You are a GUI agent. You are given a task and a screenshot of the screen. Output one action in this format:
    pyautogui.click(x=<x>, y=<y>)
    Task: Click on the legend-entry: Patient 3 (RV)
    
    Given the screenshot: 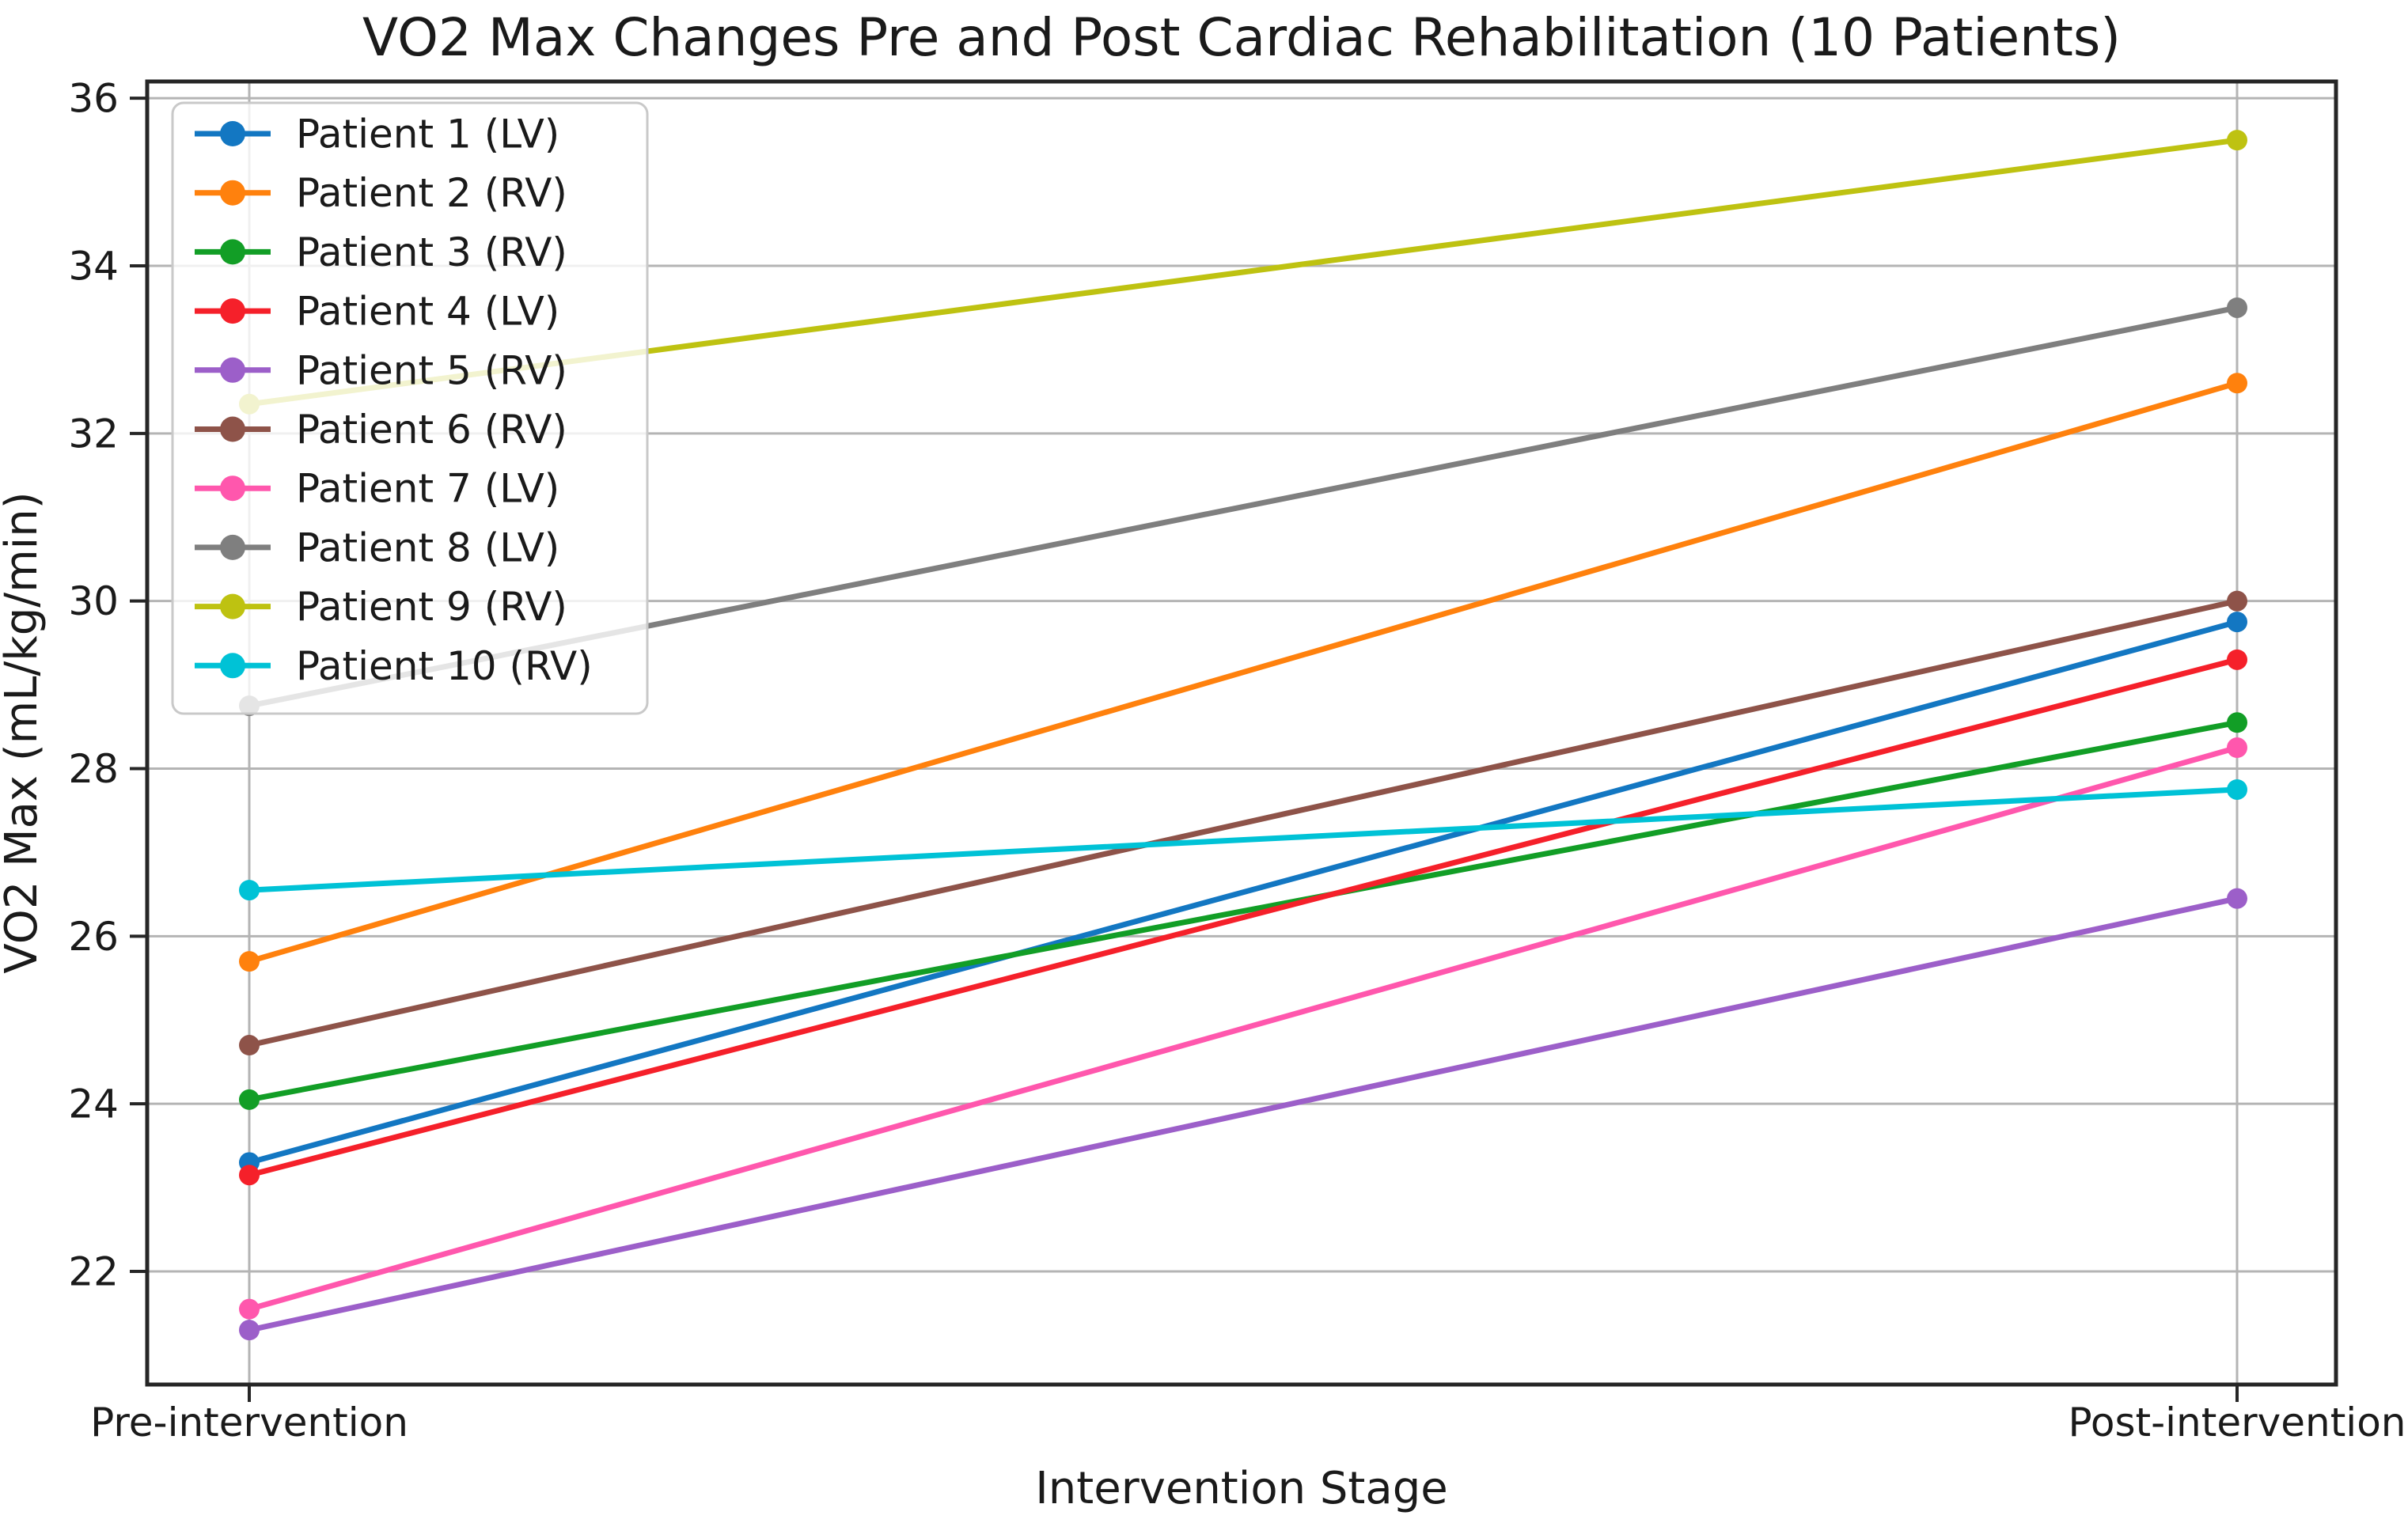 What is the action you would take?
    pyautogui.click(x=381, y=252)
    